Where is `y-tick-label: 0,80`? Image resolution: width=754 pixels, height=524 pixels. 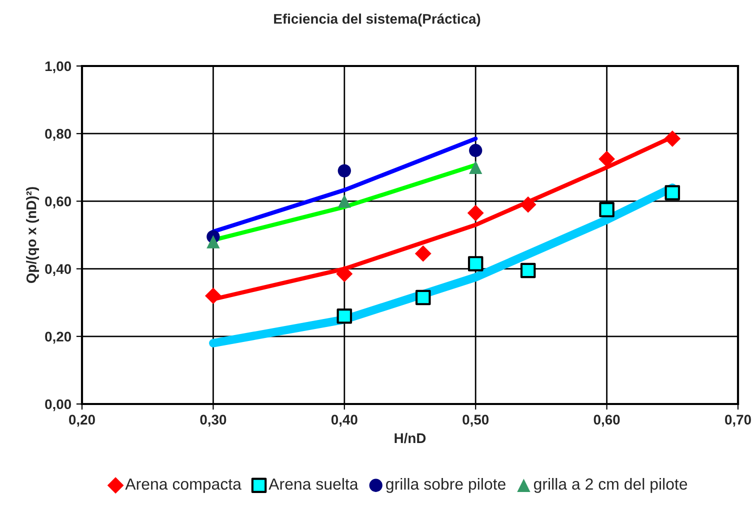 y-tick-label: 0,80 is located at coordinates (58, 134).